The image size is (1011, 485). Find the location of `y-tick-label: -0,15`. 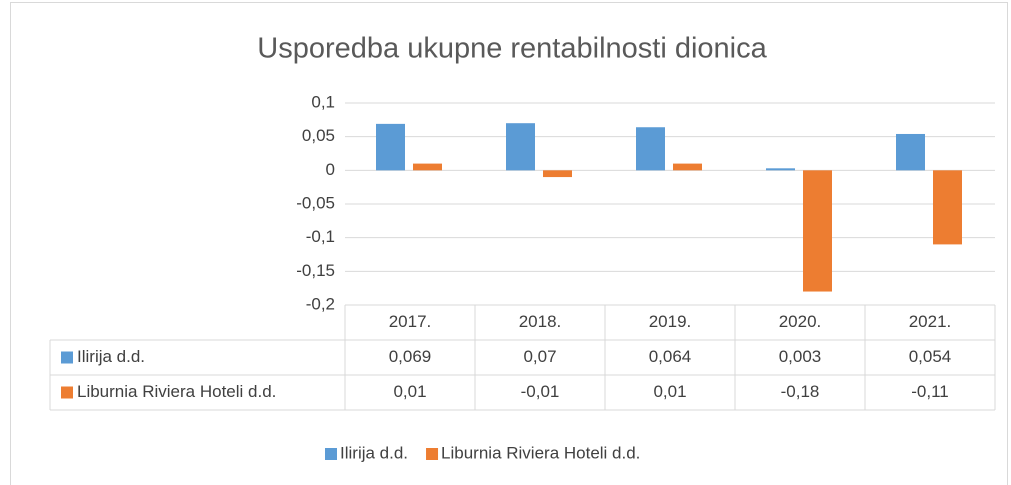

y-tick-label: -0,15 is located at coordinates (315, 270).